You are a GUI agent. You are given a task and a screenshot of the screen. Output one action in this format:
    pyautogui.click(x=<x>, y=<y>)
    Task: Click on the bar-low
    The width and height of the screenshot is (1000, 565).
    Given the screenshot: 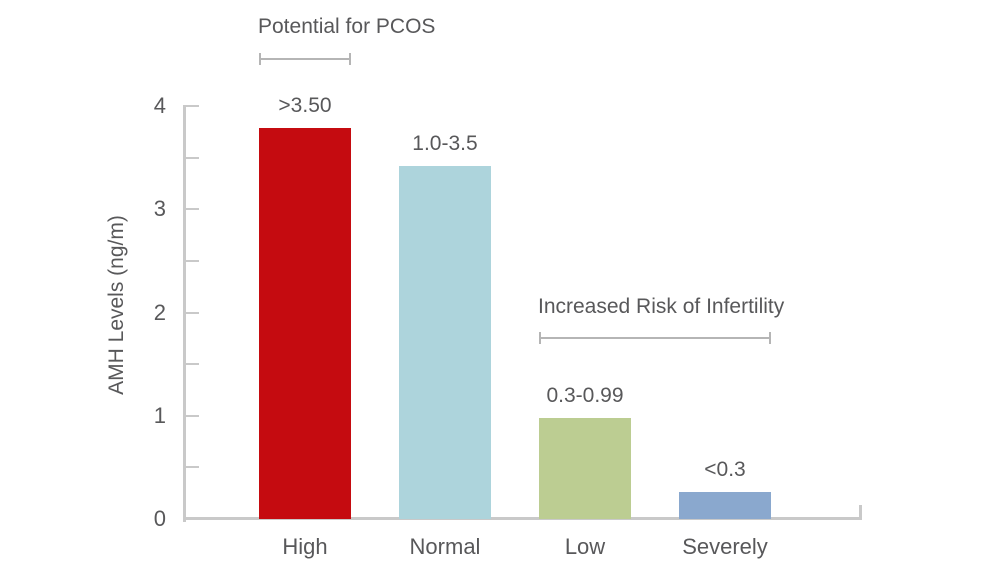 What is the action you would take?
    pyautogui.click(x=585, y=468)
    